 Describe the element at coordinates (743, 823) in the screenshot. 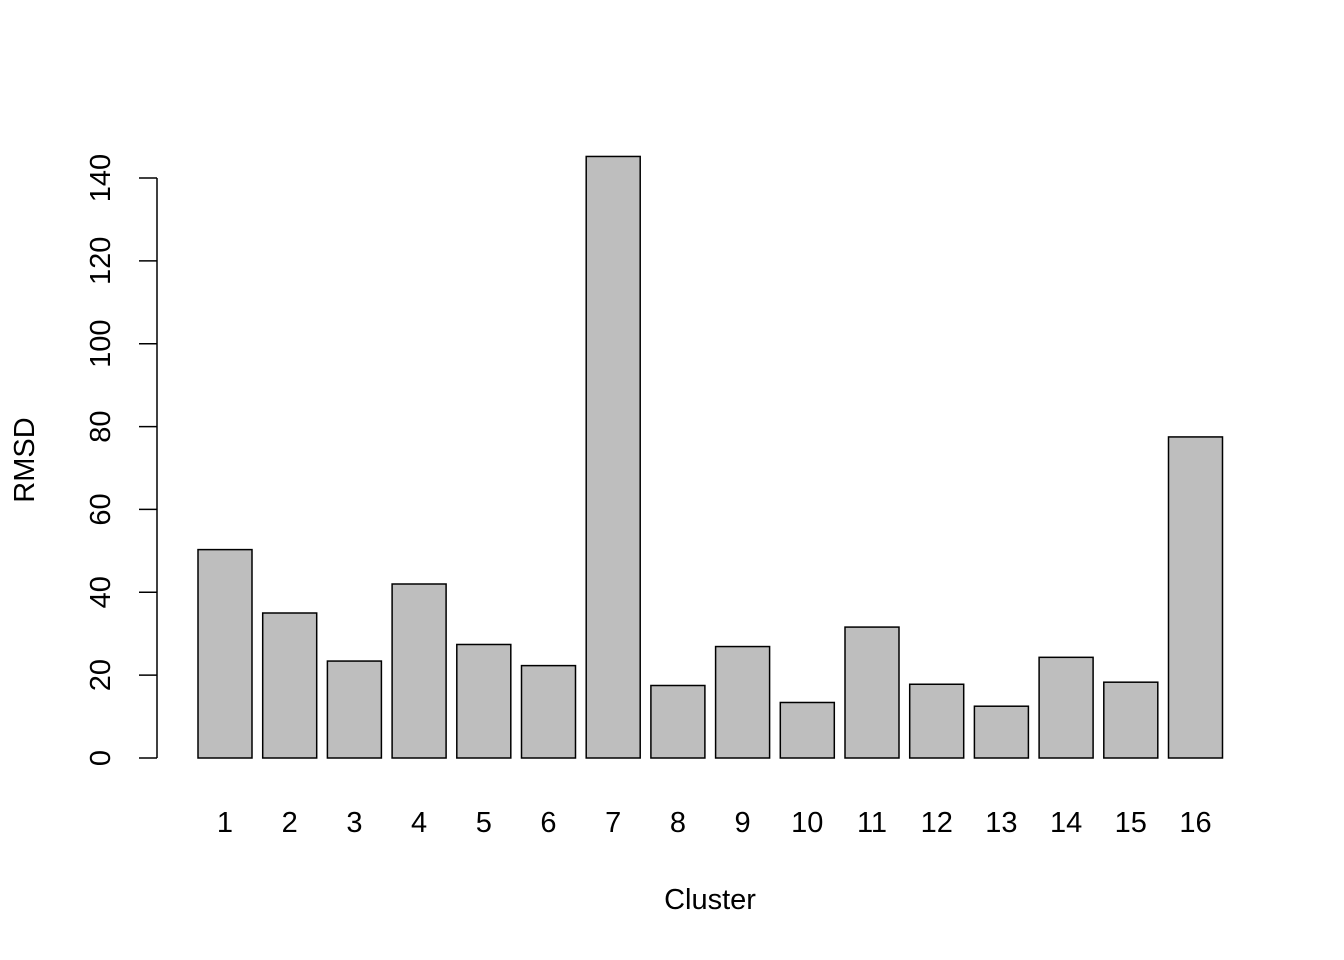

I see `x-tick-label: 9` at that location.